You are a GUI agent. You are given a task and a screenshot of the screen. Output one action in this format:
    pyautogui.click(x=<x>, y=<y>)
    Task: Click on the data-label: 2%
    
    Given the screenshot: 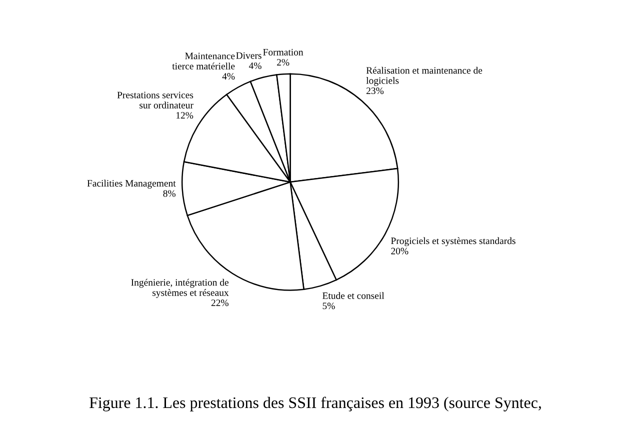 What is the action you would take?
    pyautogui.click(x=283, y=62)
    